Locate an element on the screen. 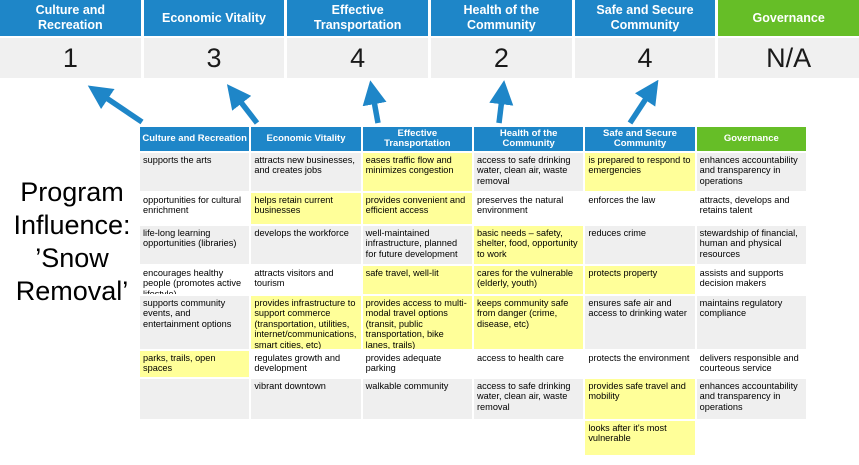  pillar-score-health-of-the-community: 2 is located at coordinates (501, 58).